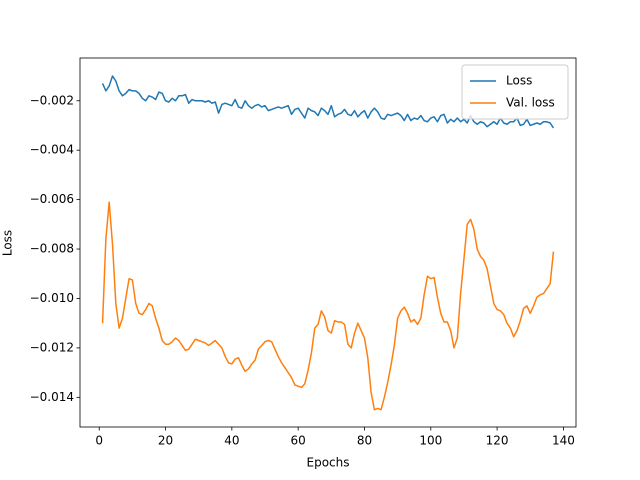  What do you see at coordinates (497, 441) in the screenshot?
I see `x-tick-label: 120` at bounding box center [497, 441].